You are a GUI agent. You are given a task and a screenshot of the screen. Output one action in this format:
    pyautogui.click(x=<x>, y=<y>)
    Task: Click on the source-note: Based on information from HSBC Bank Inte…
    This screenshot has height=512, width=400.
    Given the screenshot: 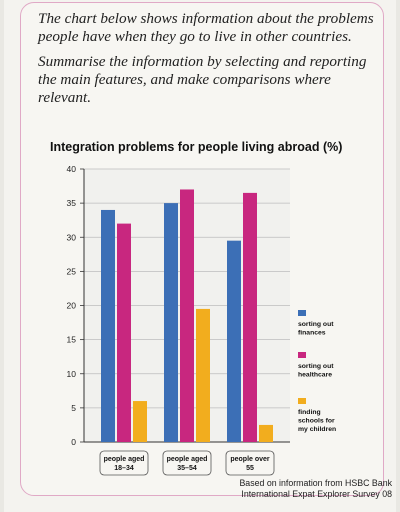 What is the action you would take?
    pyautogui.click(x=302, y=489)
    